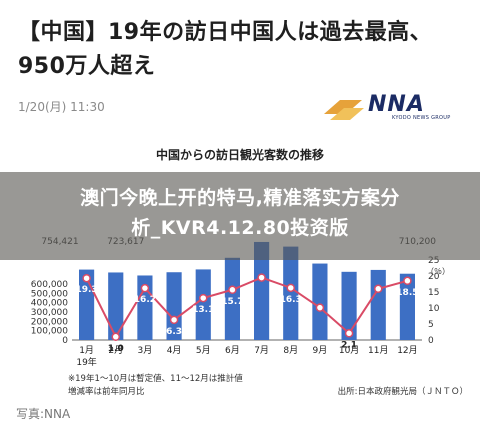 The image size is (480, 436). I want to click on change-rate-label: 16.3, so click(291, 300).